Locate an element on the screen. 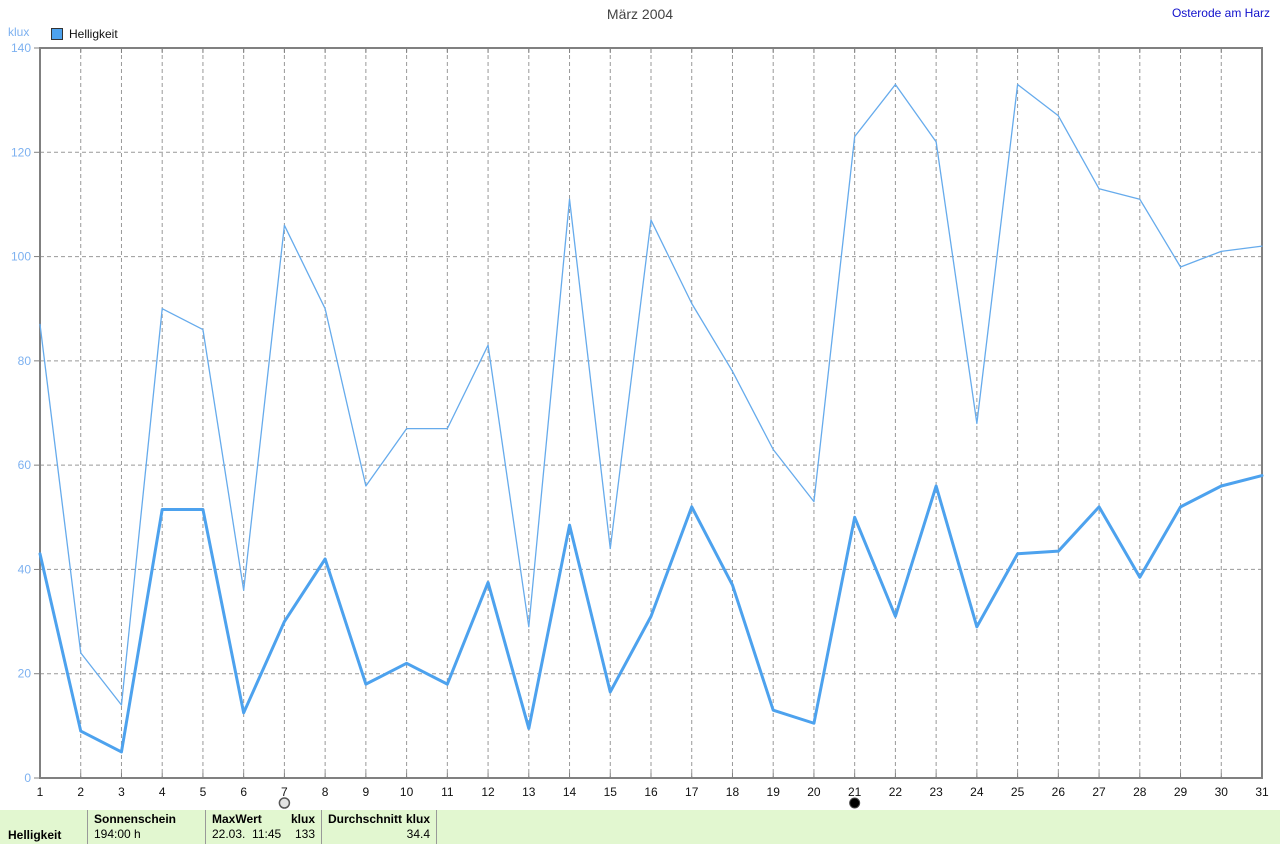 The width and height of the screenshot is (1280, 846). y-tick-label: 60 is located at coordinates (25, 465).